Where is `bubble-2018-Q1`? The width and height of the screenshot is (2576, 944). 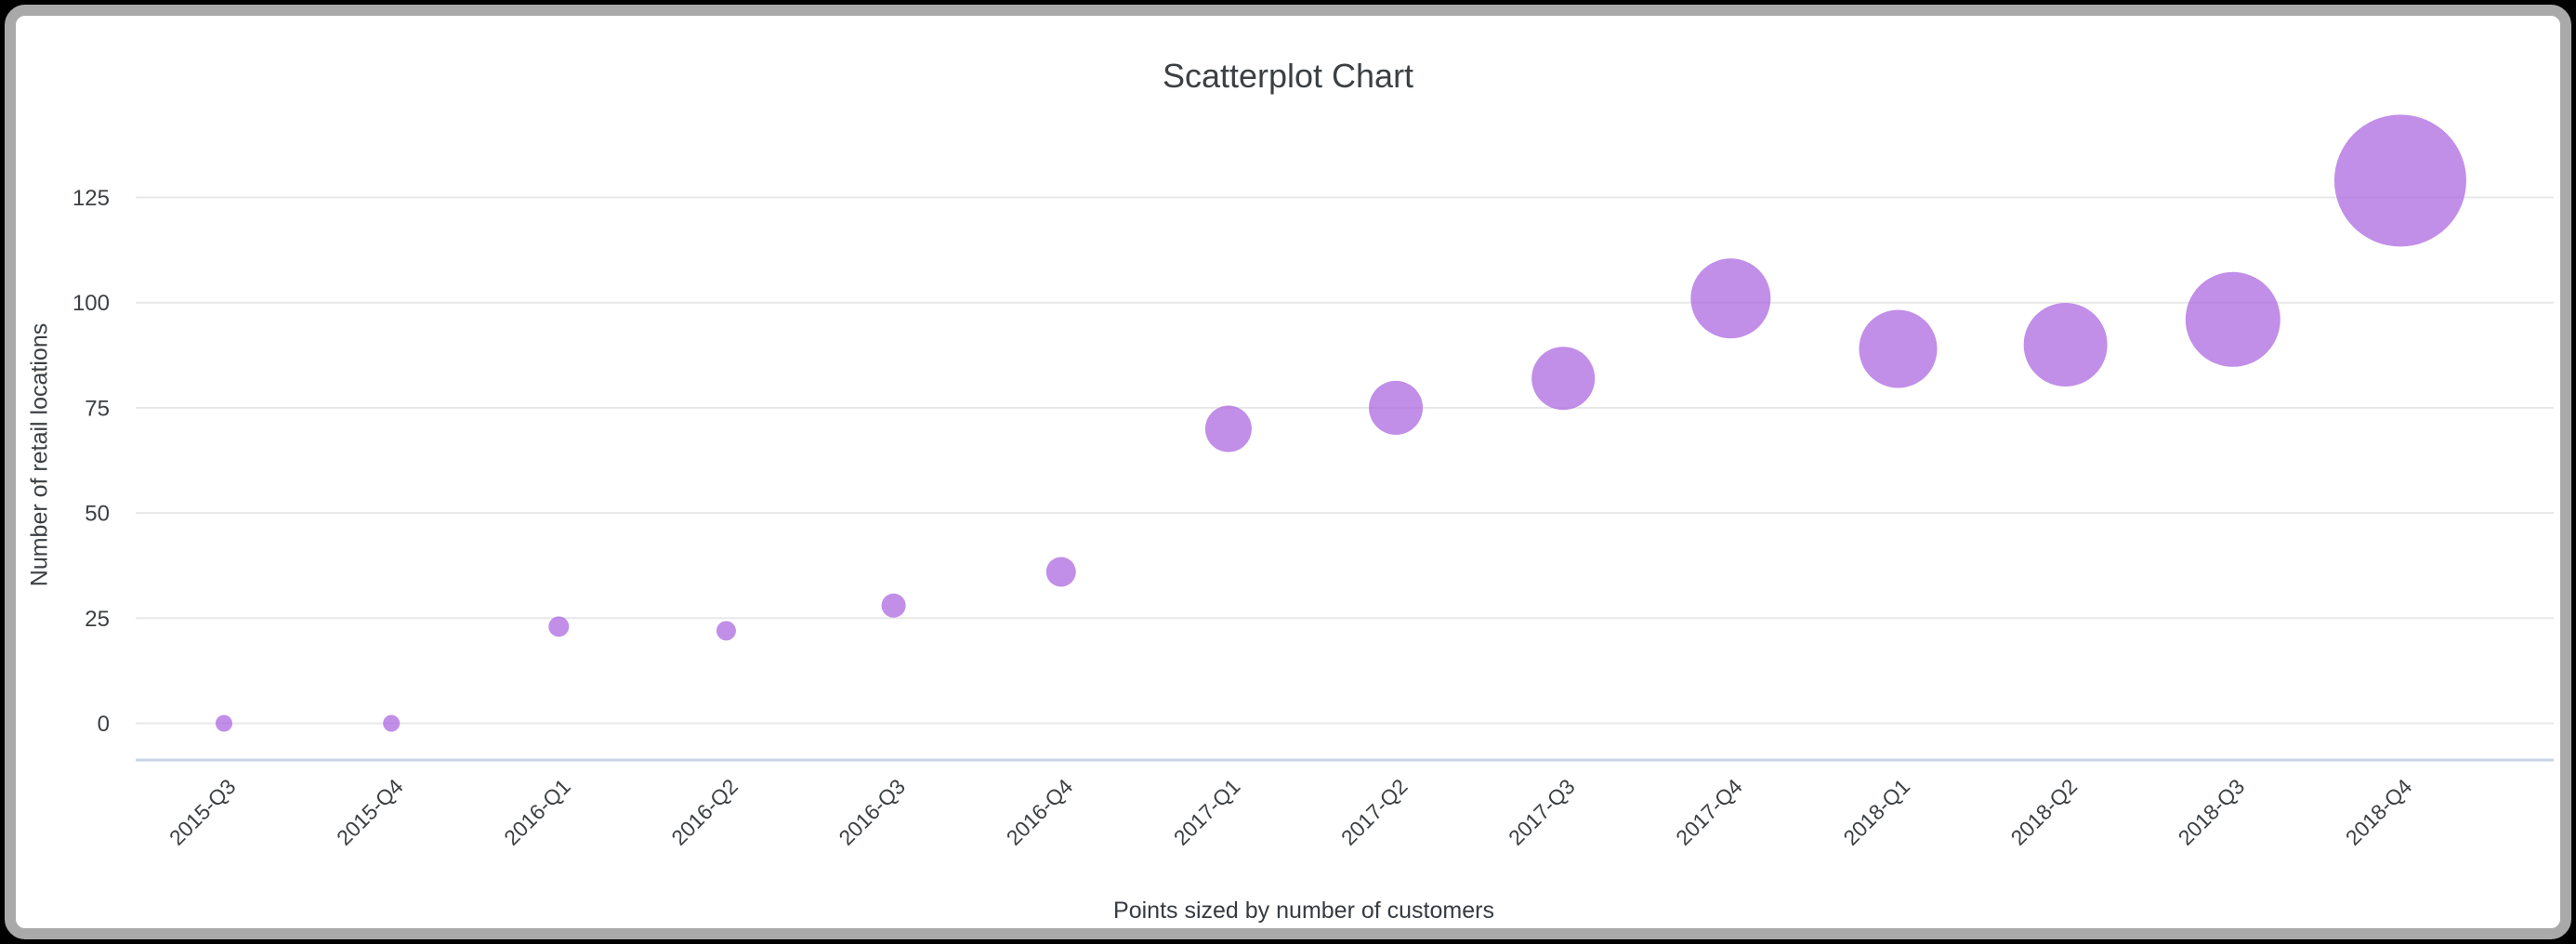
bubble-2018-Q1 is located at coordinates (1898, 348).